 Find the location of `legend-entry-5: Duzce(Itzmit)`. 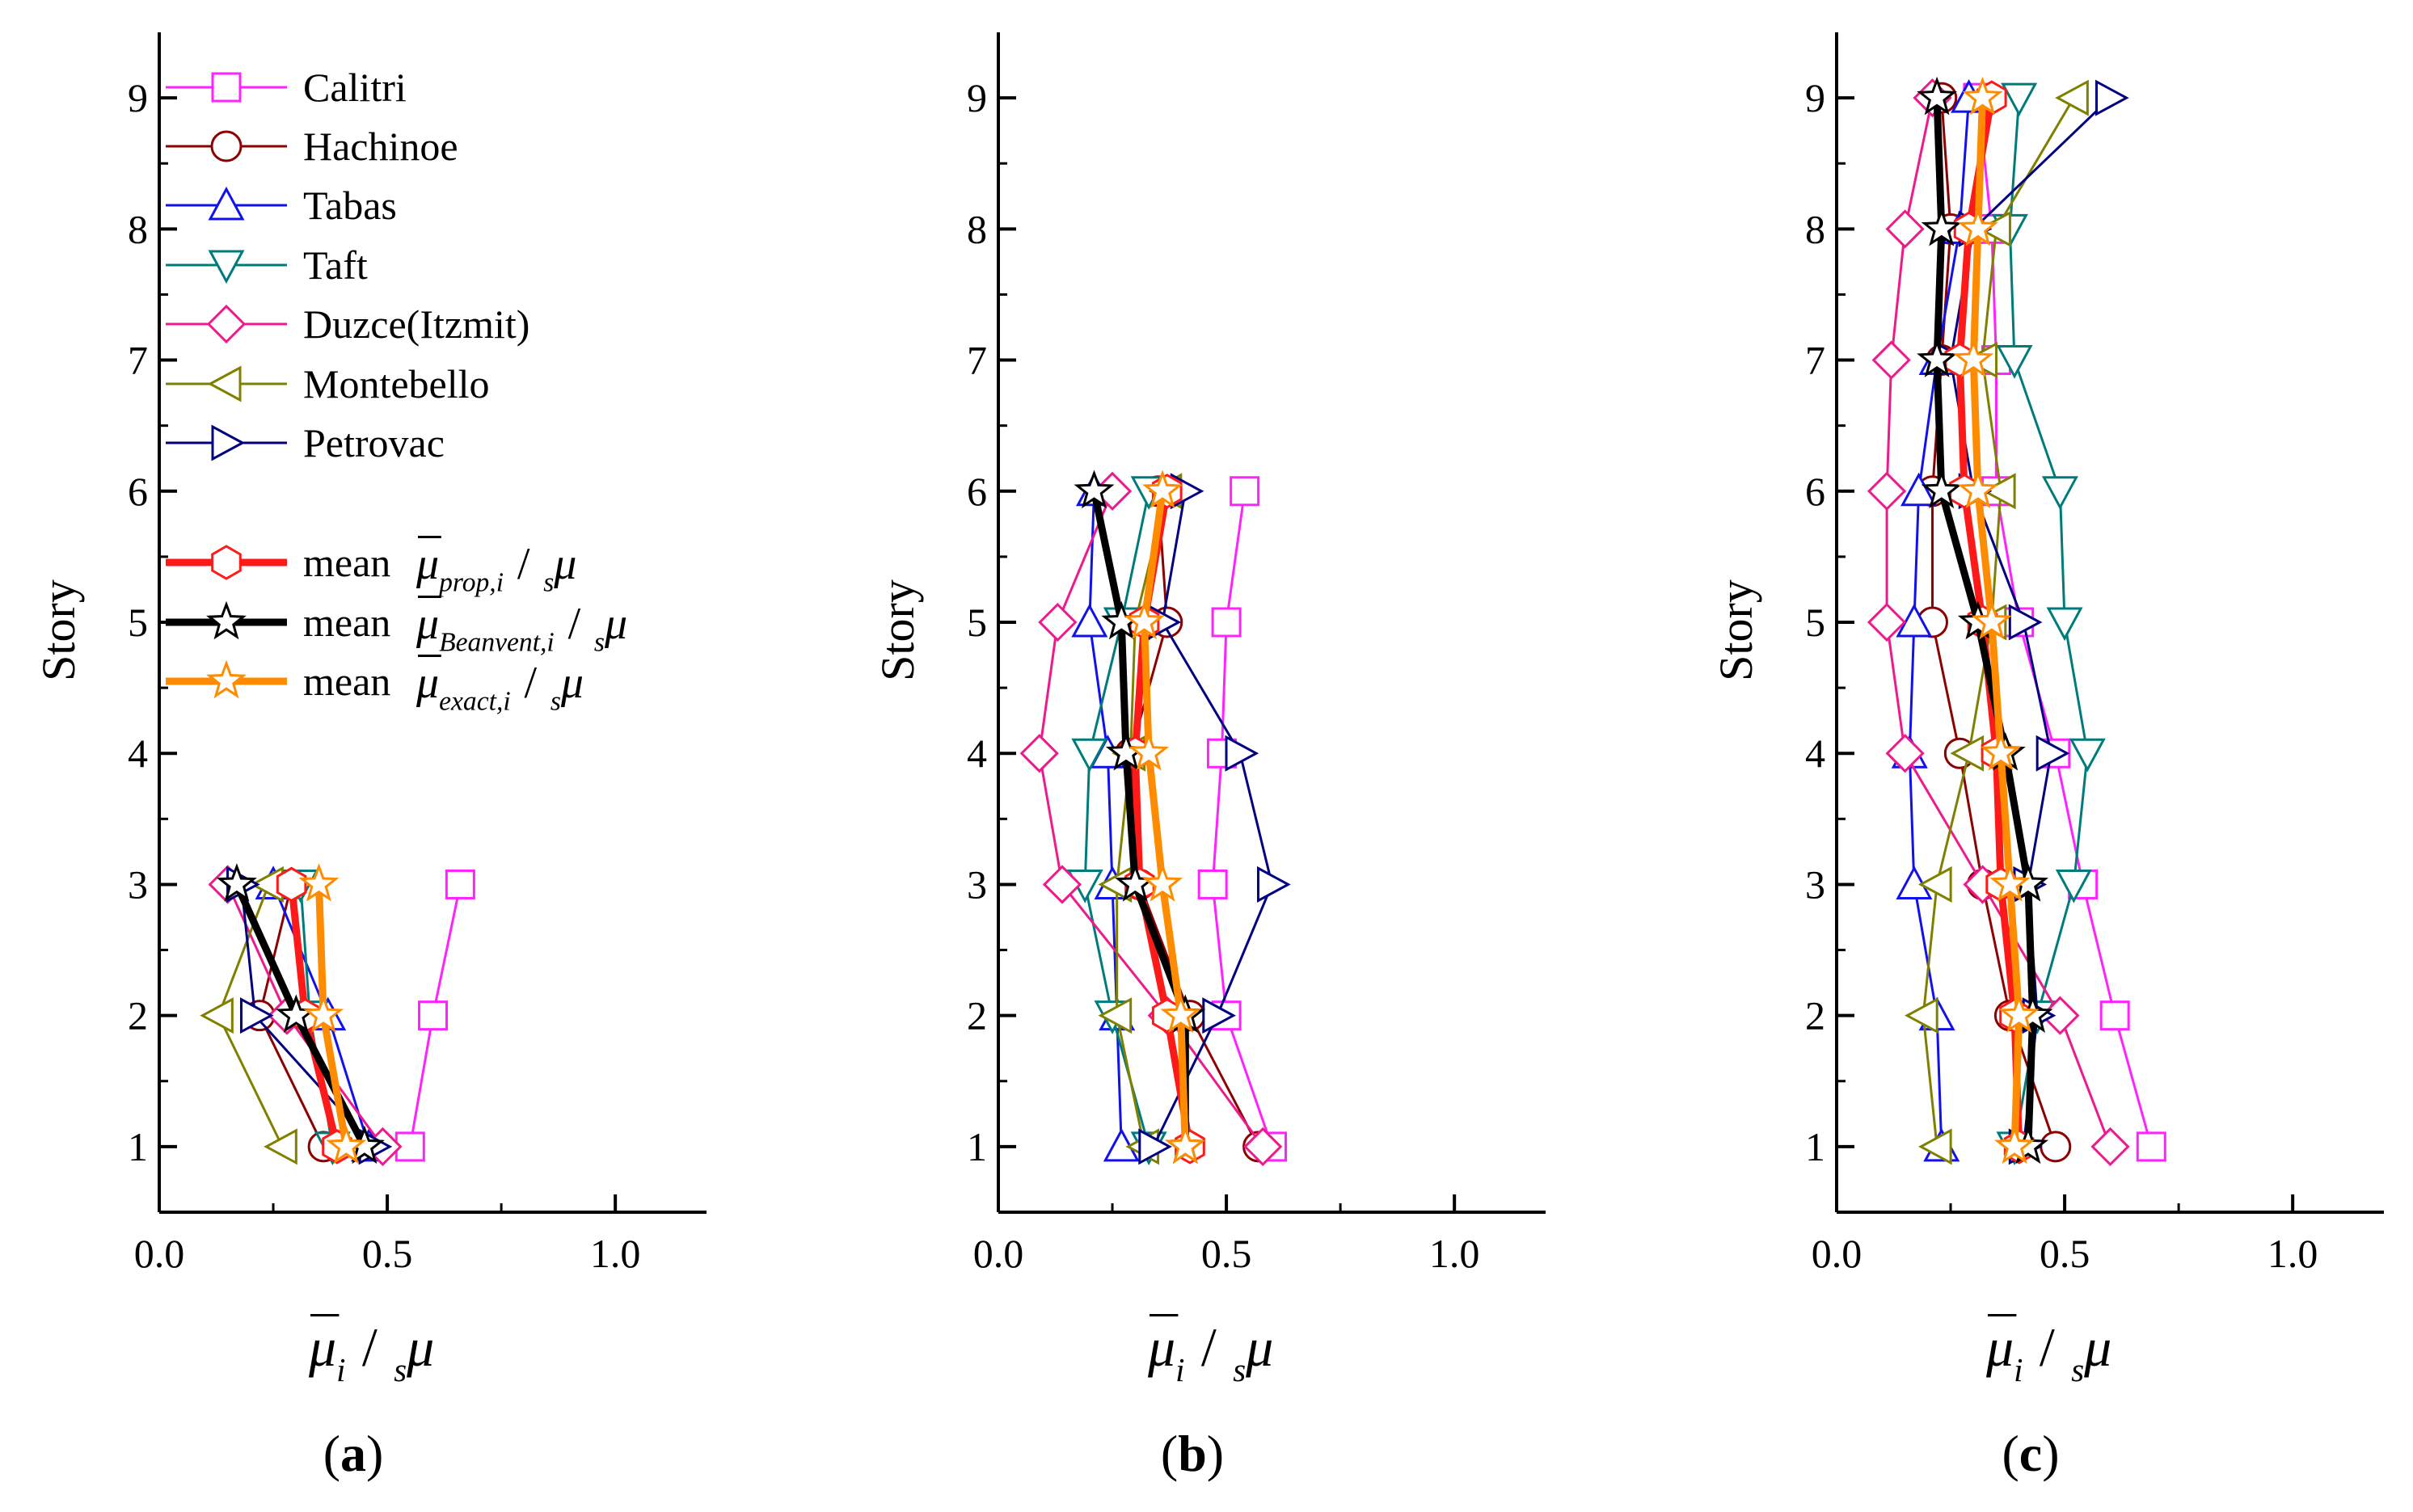

legend-entry-5: Duzce(Itzmit) is located at coordinates (347, 324).